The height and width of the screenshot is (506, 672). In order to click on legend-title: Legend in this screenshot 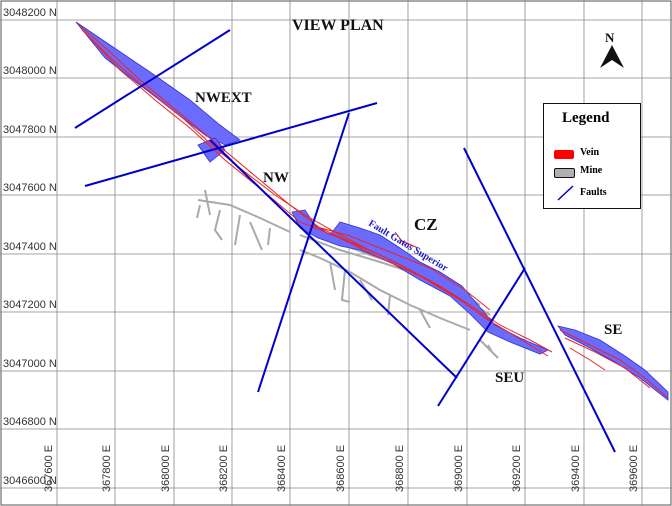, I will do `click(586, 118)`.